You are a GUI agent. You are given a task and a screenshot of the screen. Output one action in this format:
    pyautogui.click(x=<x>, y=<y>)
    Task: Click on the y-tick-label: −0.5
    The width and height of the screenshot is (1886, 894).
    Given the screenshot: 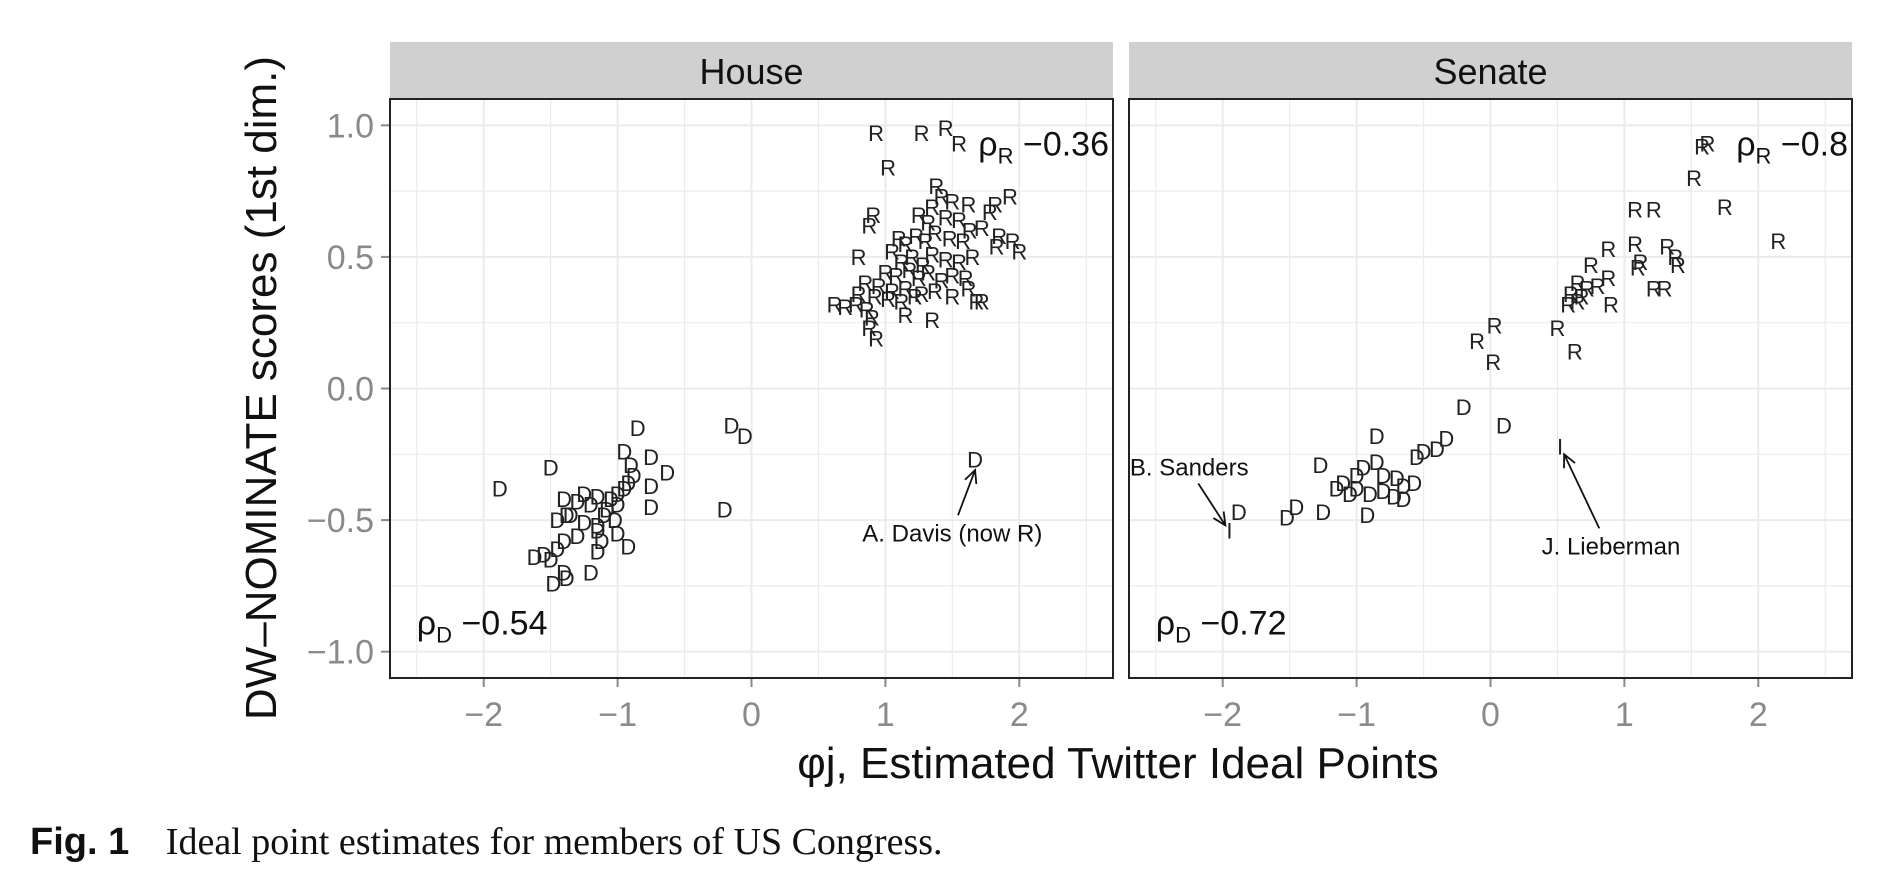 What is the action you would take?
    pyautogui.click(x=340, y=521)
    